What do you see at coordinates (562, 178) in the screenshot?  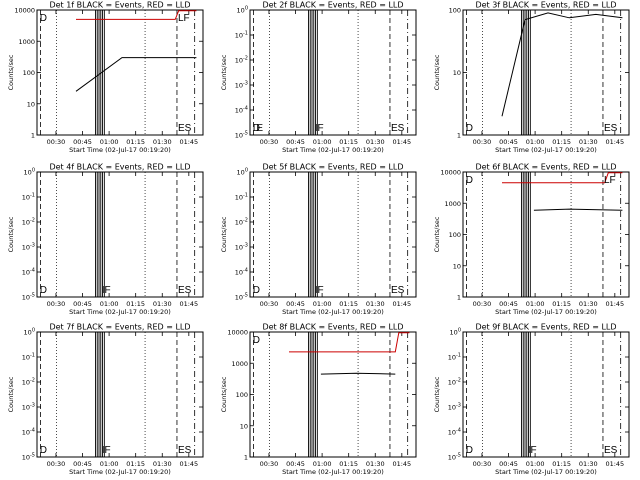 I see `series-line-lld` at bounding box center [562, 178].